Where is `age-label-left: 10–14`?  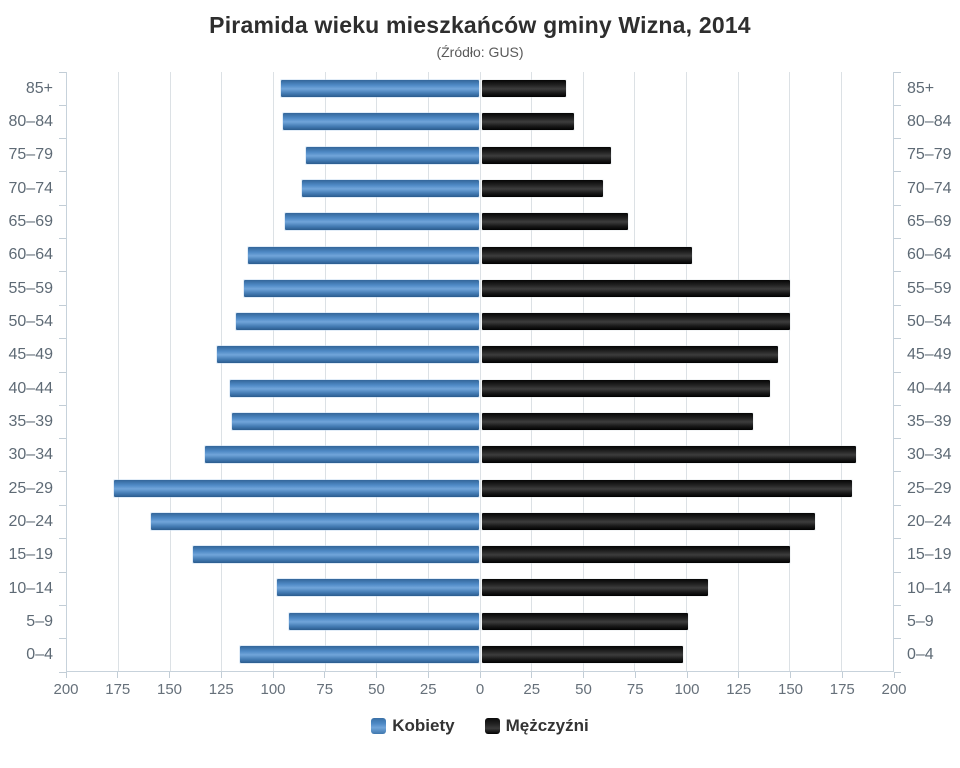 age-label-left: 10–14 is located at coordinates (31, 588).